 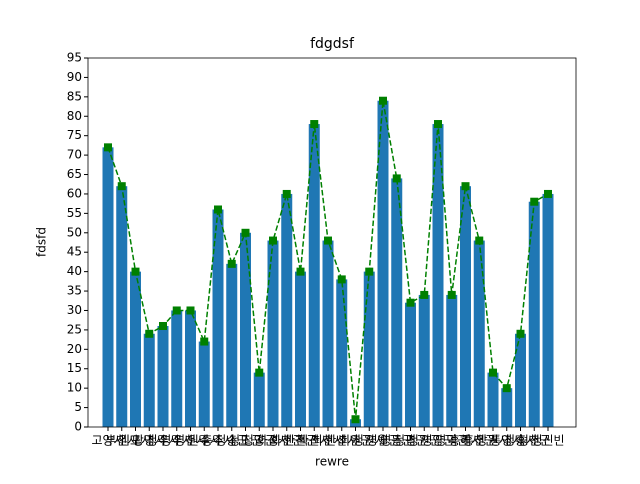 I want to click on y-tick-label: 70, so click(x=74, y=155).